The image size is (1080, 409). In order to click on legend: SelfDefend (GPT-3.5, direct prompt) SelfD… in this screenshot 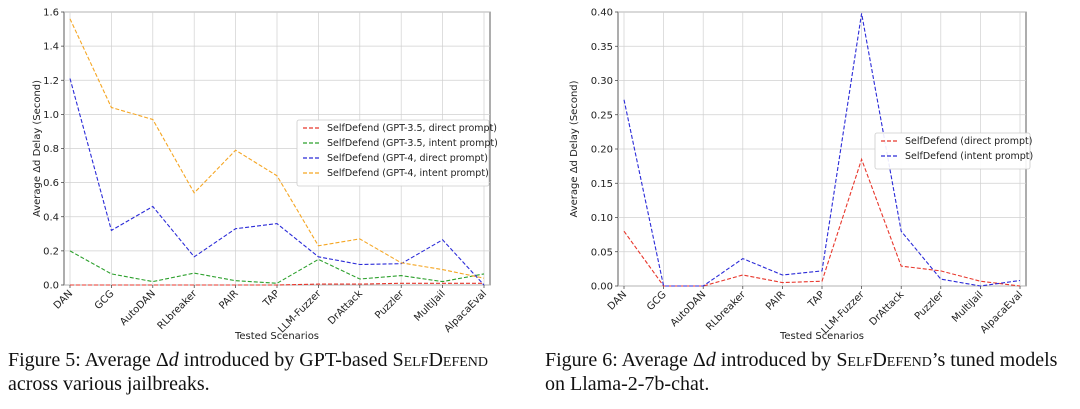, I will do `click(397, 153)`.